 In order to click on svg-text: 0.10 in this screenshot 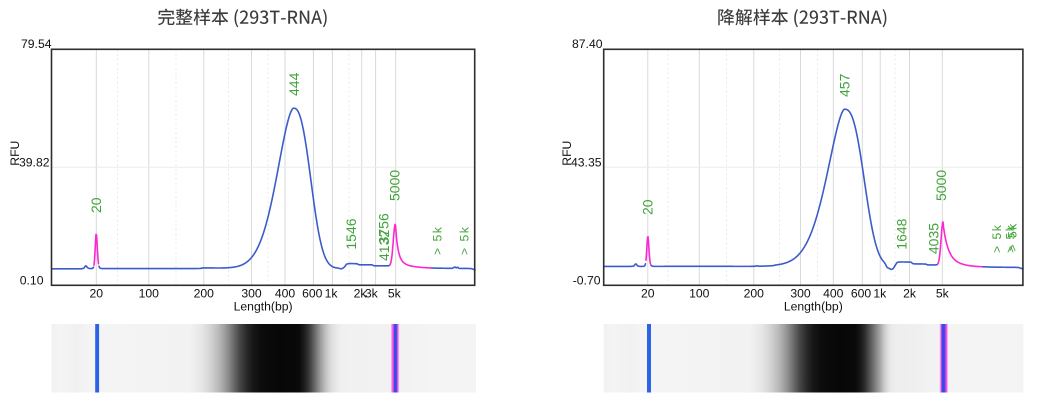, I will do `click(32, 281)`.